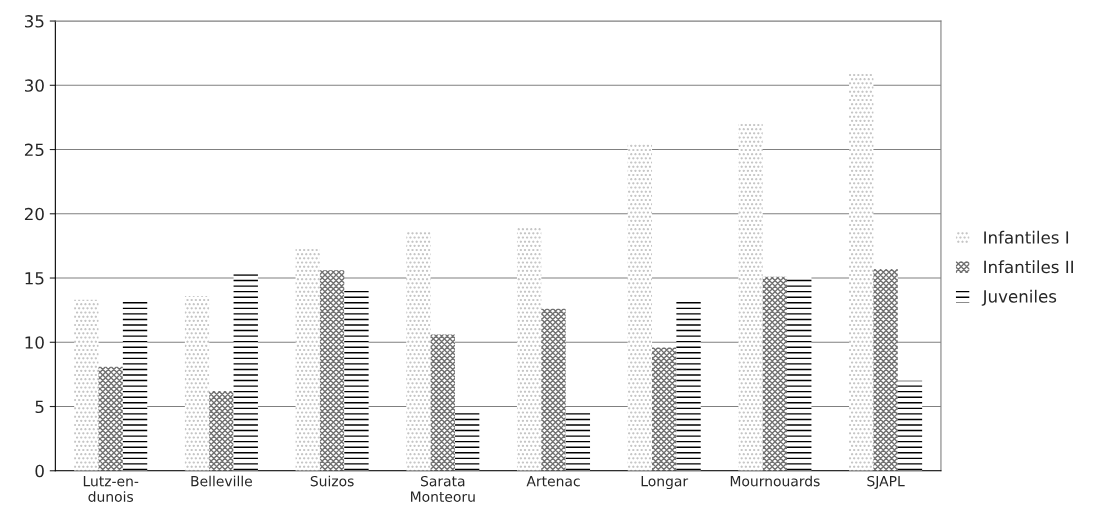  Describe the element at coordinates (34, 342) in the screenshot. I see `y-tick-label: 10` at that location.